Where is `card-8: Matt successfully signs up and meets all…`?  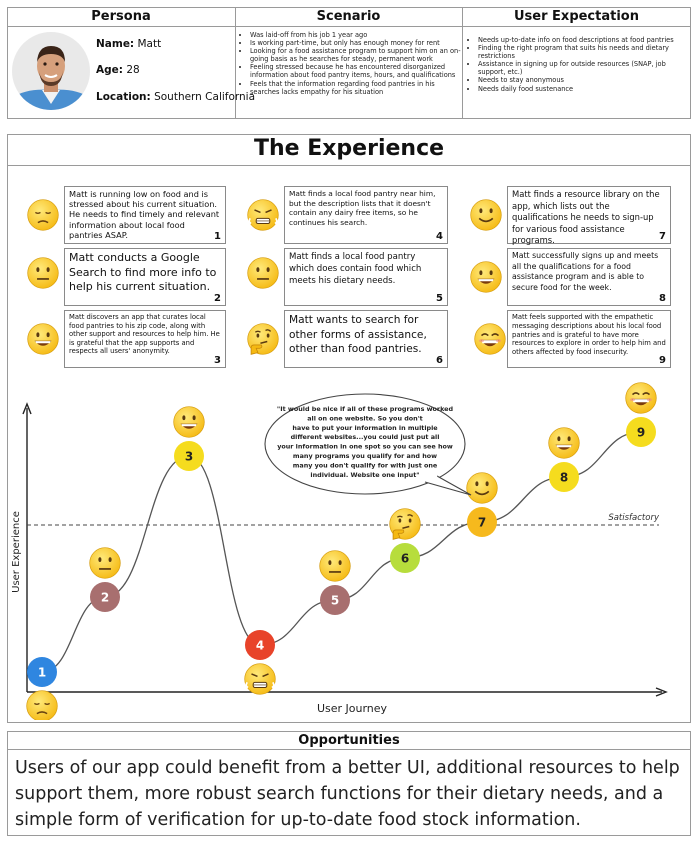 card-8: Matt successfully signs up and meets all… is located at coordinates (589, 277).